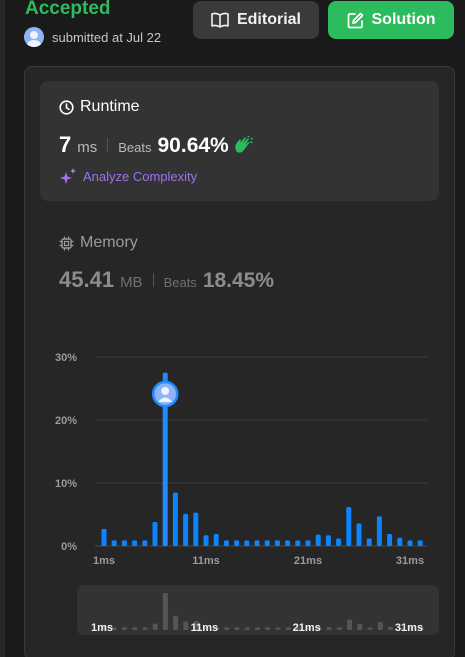  I want to click on avatar, so click(34, 37).